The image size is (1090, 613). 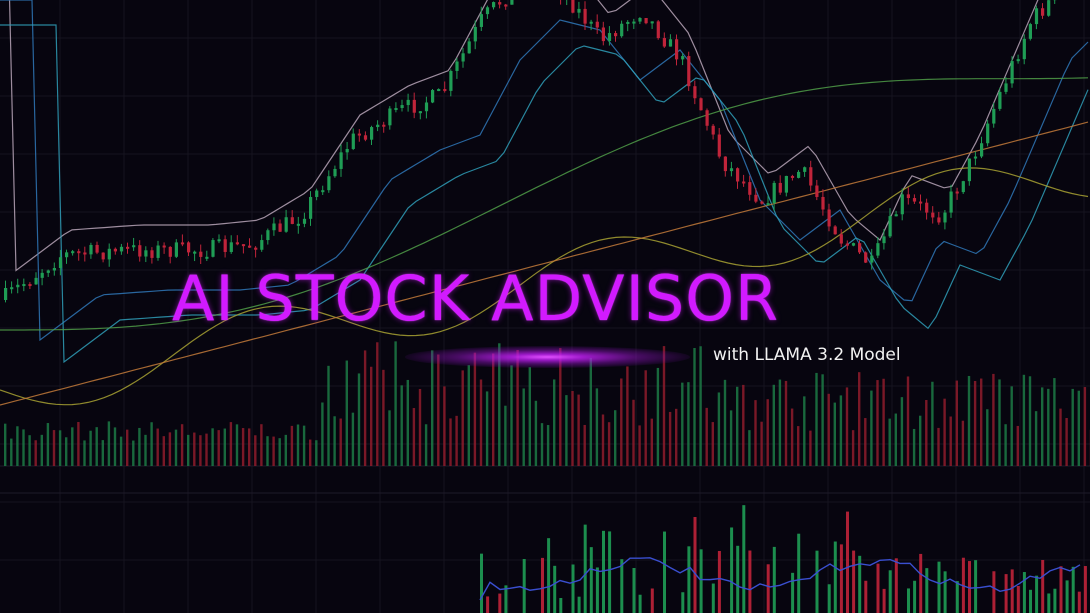 What do you see at coordinates (780, 579) in the screenshot?
I see `indicator-line-path` at bounding box center [780, 579].